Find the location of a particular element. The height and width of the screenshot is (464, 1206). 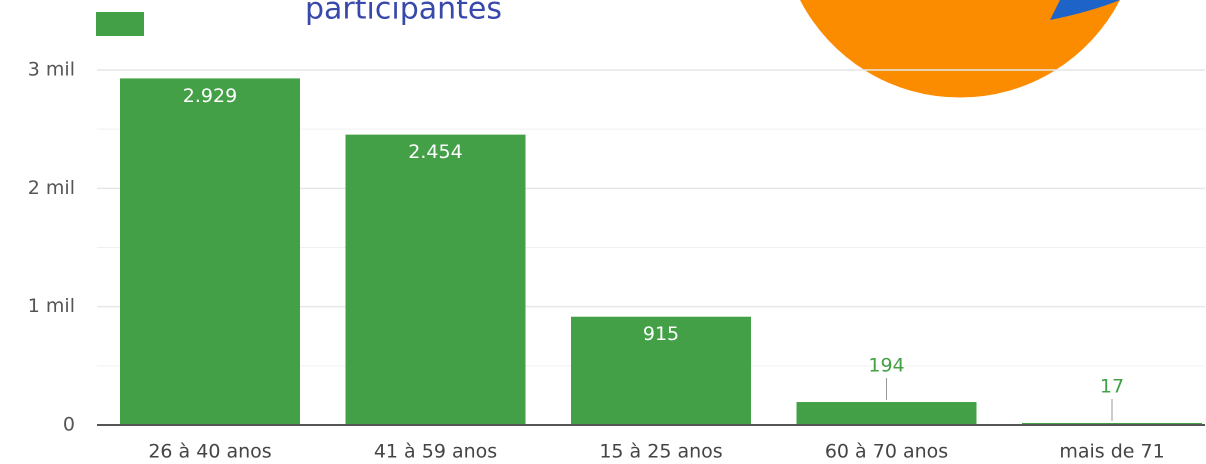

x-tick-label: mais de 71 is located at coordinates (1111, 452).